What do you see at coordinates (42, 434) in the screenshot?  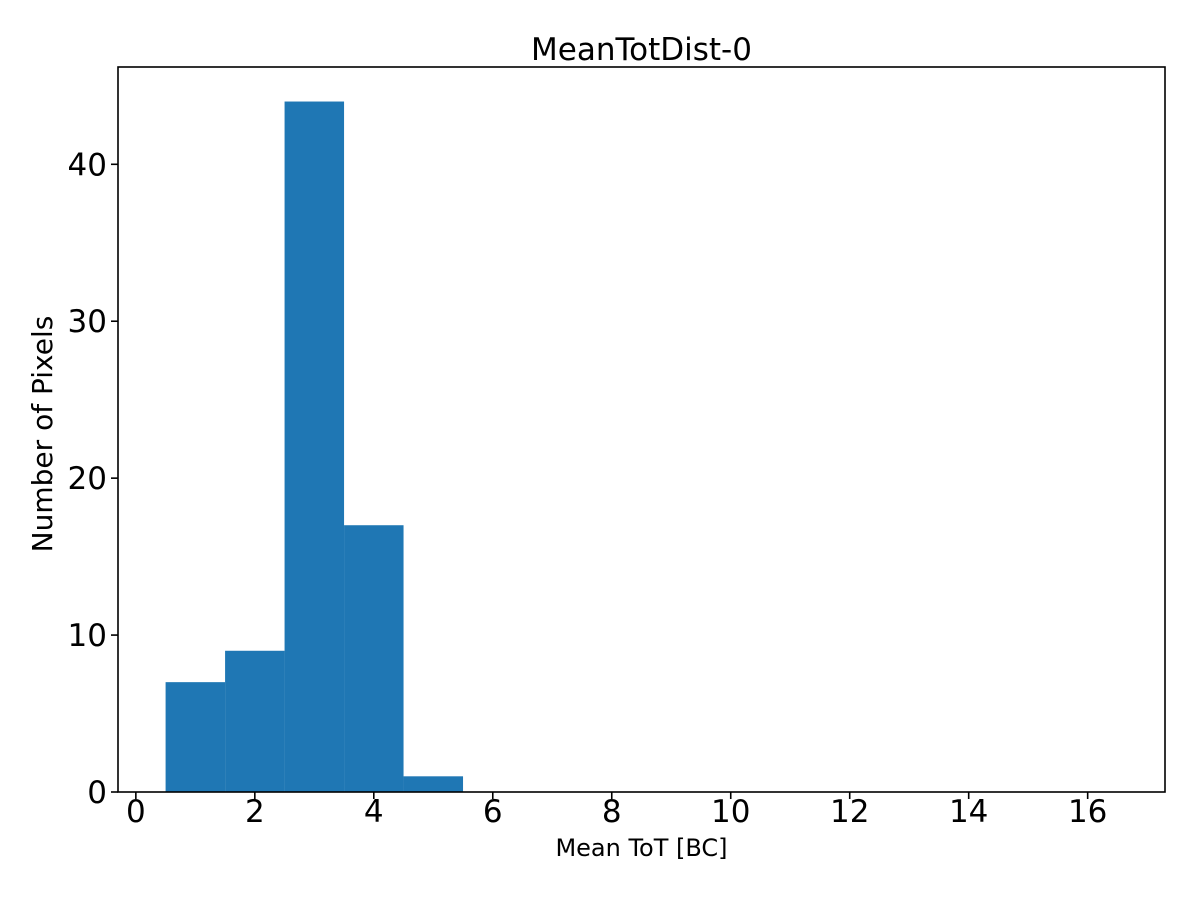 I see `y-axis-label: Number of Pixels` at bounding box center [42, 434].